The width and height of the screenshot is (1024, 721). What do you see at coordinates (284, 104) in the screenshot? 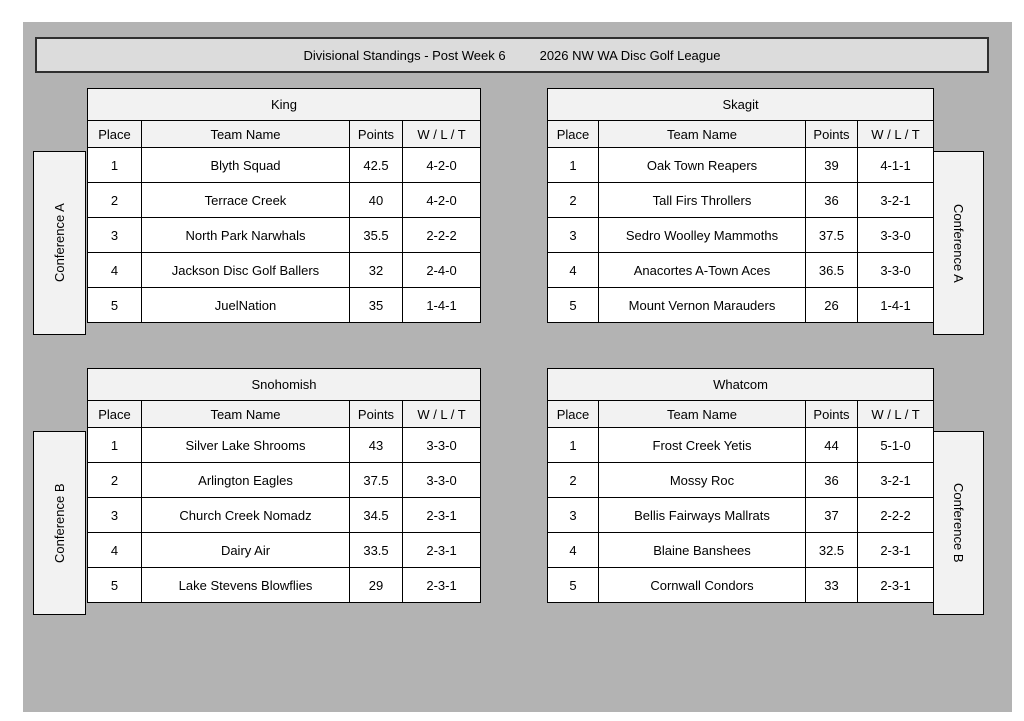
I see `division-title: King` at bounding box center [284, 104].